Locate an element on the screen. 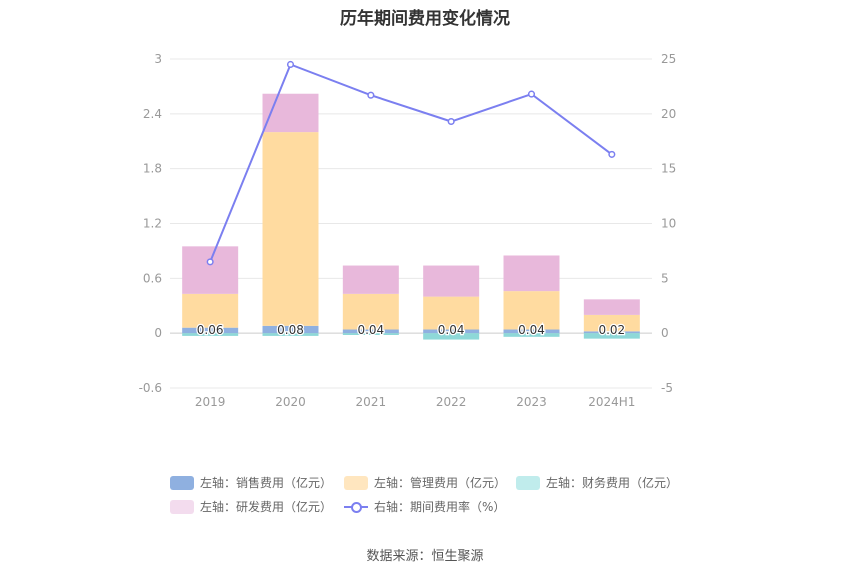 The image size is (850, 575). legend-swatch-rnd is located at coordinates (182, 506).